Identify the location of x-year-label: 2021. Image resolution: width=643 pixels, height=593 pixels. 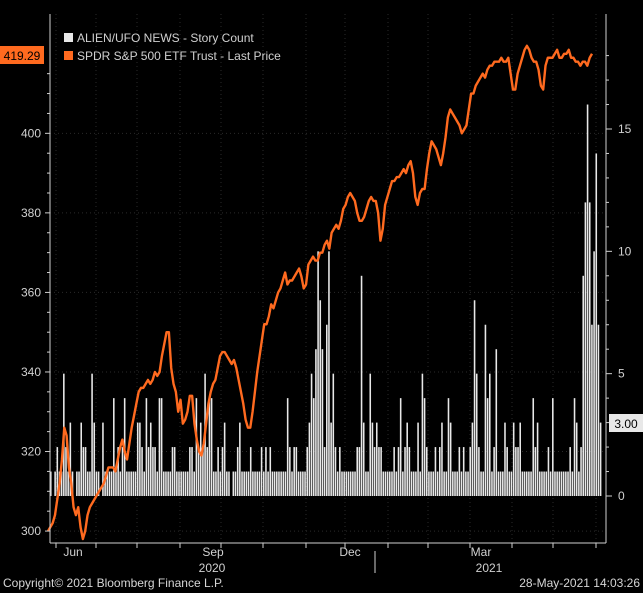
(489, 568).